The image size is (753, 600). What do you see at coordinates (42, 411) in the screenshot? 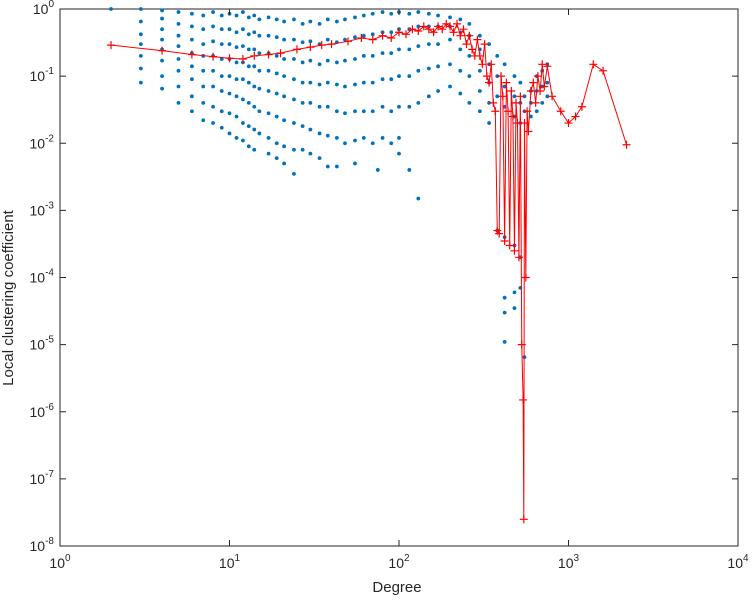
I see `y-tick-label: 10⁻⁶` at bounding box center [42, 411].